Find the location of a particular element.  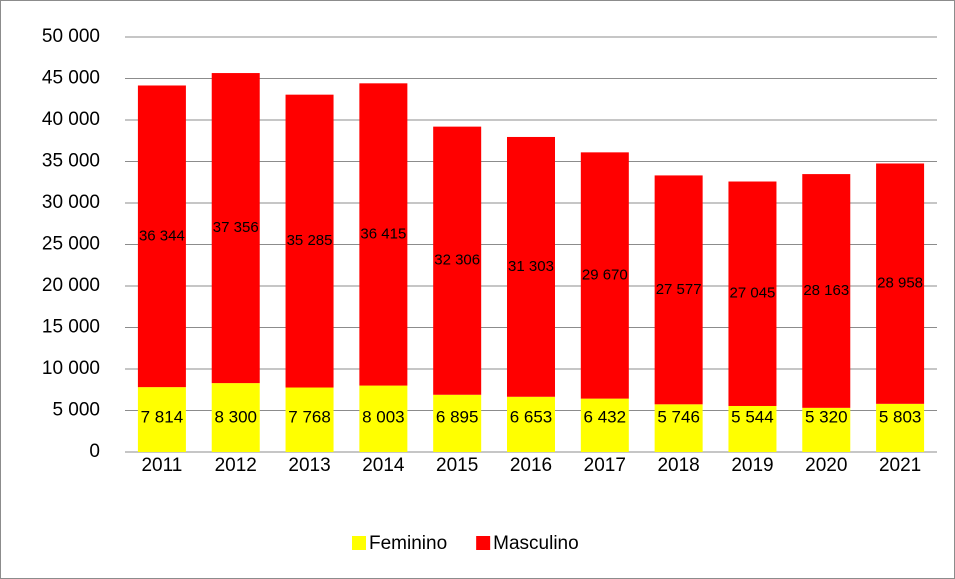

data-label: 5 803 is located at coordinates (900, 416).